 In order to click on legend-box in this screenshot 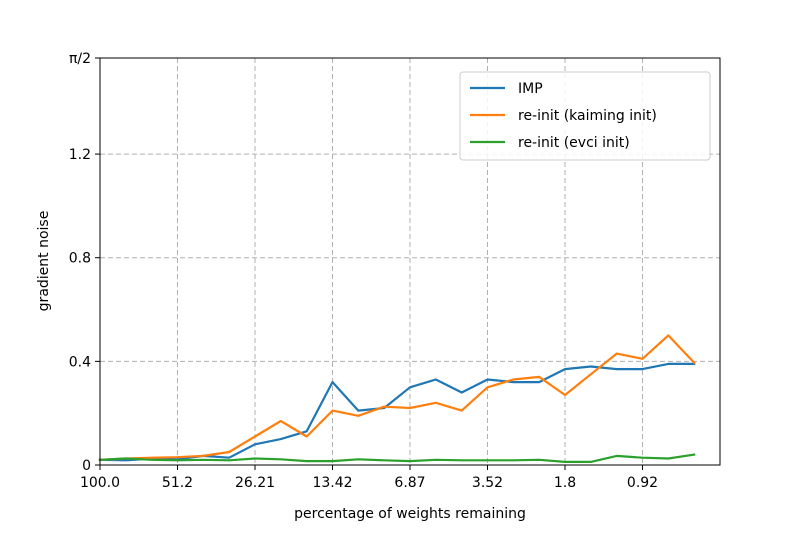, I will do `click(585, 116)`.